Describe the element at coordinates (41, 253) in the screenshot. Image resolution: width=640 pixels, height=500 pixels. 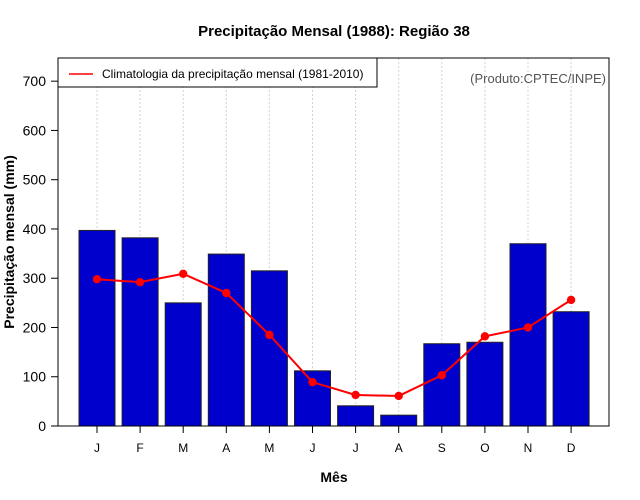
I see `y-axis: 0 100 200 300 400 500 600 700` at that location.